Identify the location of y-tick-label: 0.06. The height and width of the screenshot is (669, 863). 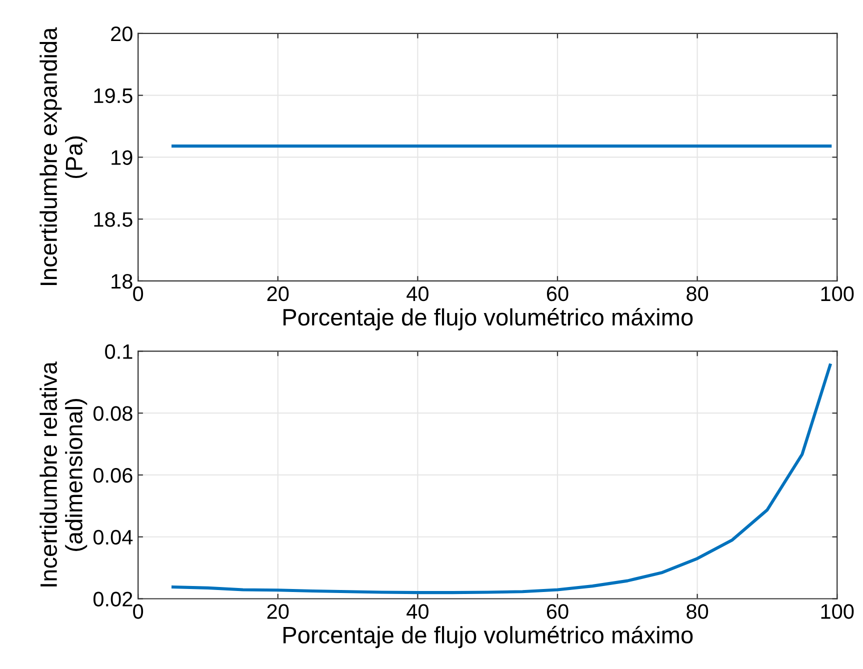
(112, 475).